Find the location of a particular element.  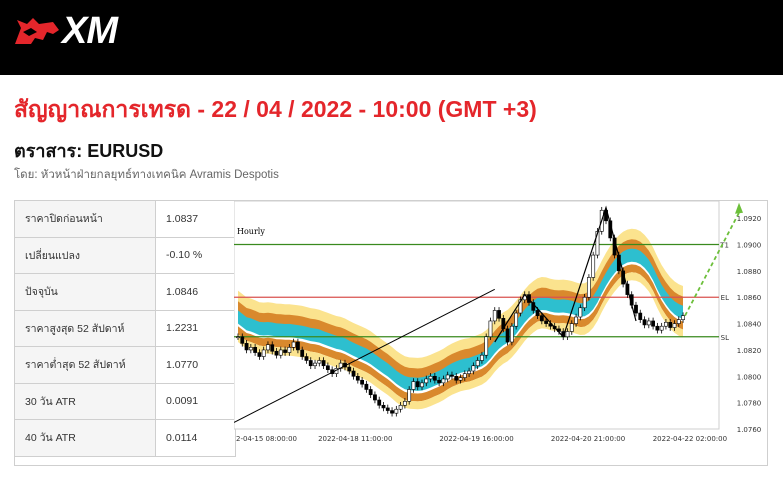

level-label-t1: T1 is located at coordinates (724, 246).